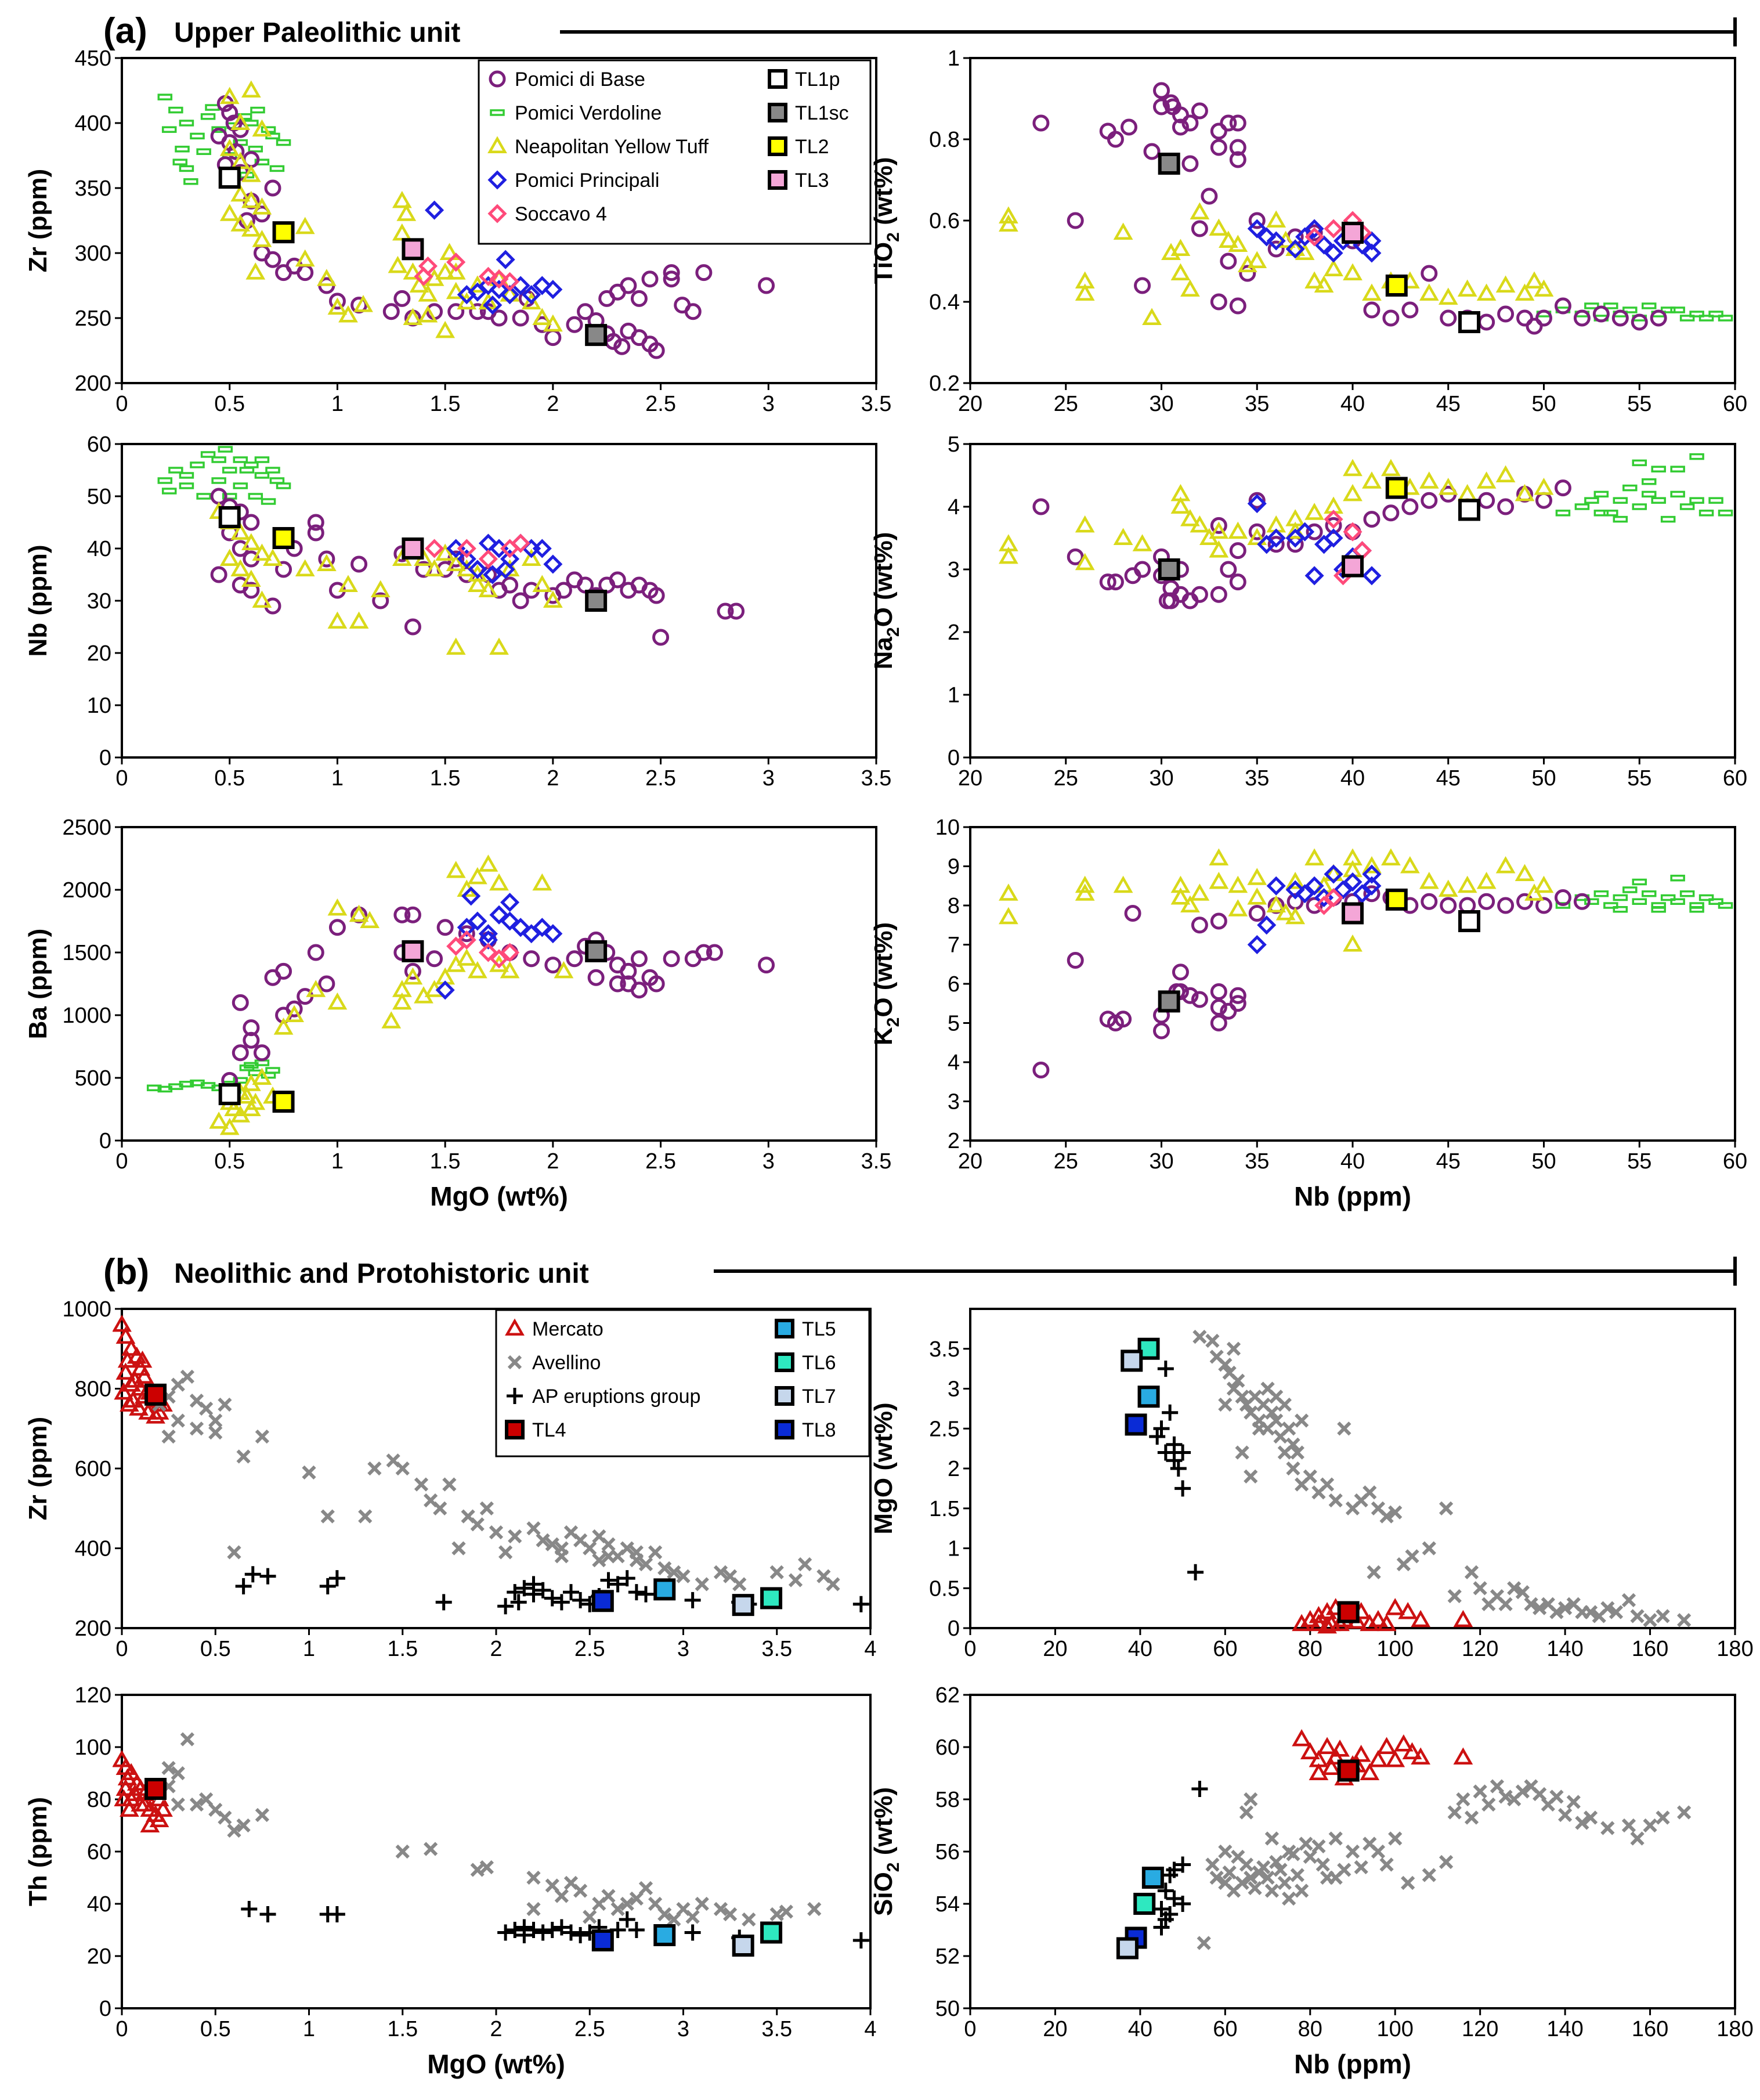  What do you see at coordinates (944, 140) in the screenshot?
I see `y-tick-label: 0.8` at bounding box center [944, 140].